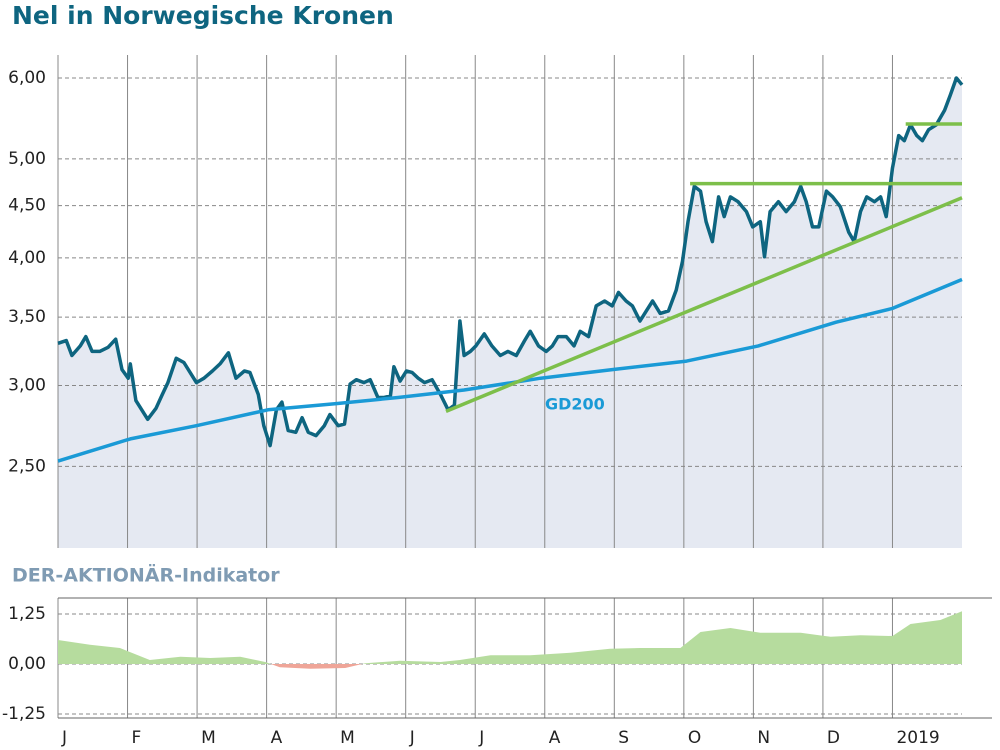 This screenshot has height=750, width=1000. What do you see at coordinates (27, 78) in the screenshot?
I see `y-tick-label: 6,00` at bounding box center [27, 78].